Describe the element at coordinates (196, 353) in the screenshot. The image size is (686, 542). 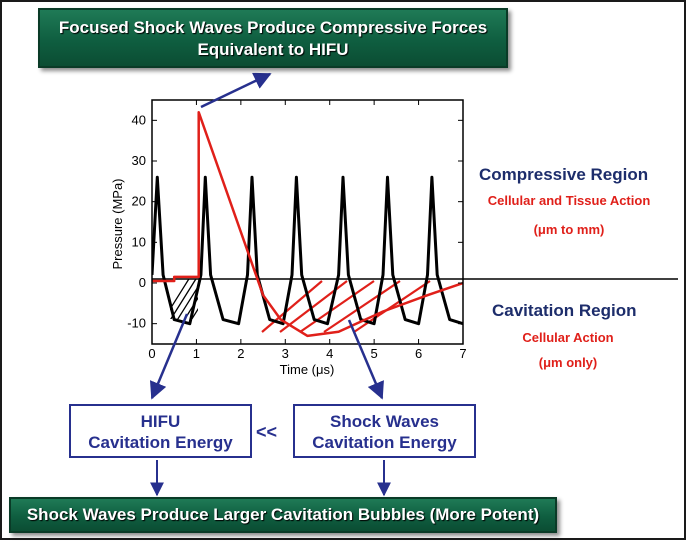
I see `x-tick-label: 1` at that location.